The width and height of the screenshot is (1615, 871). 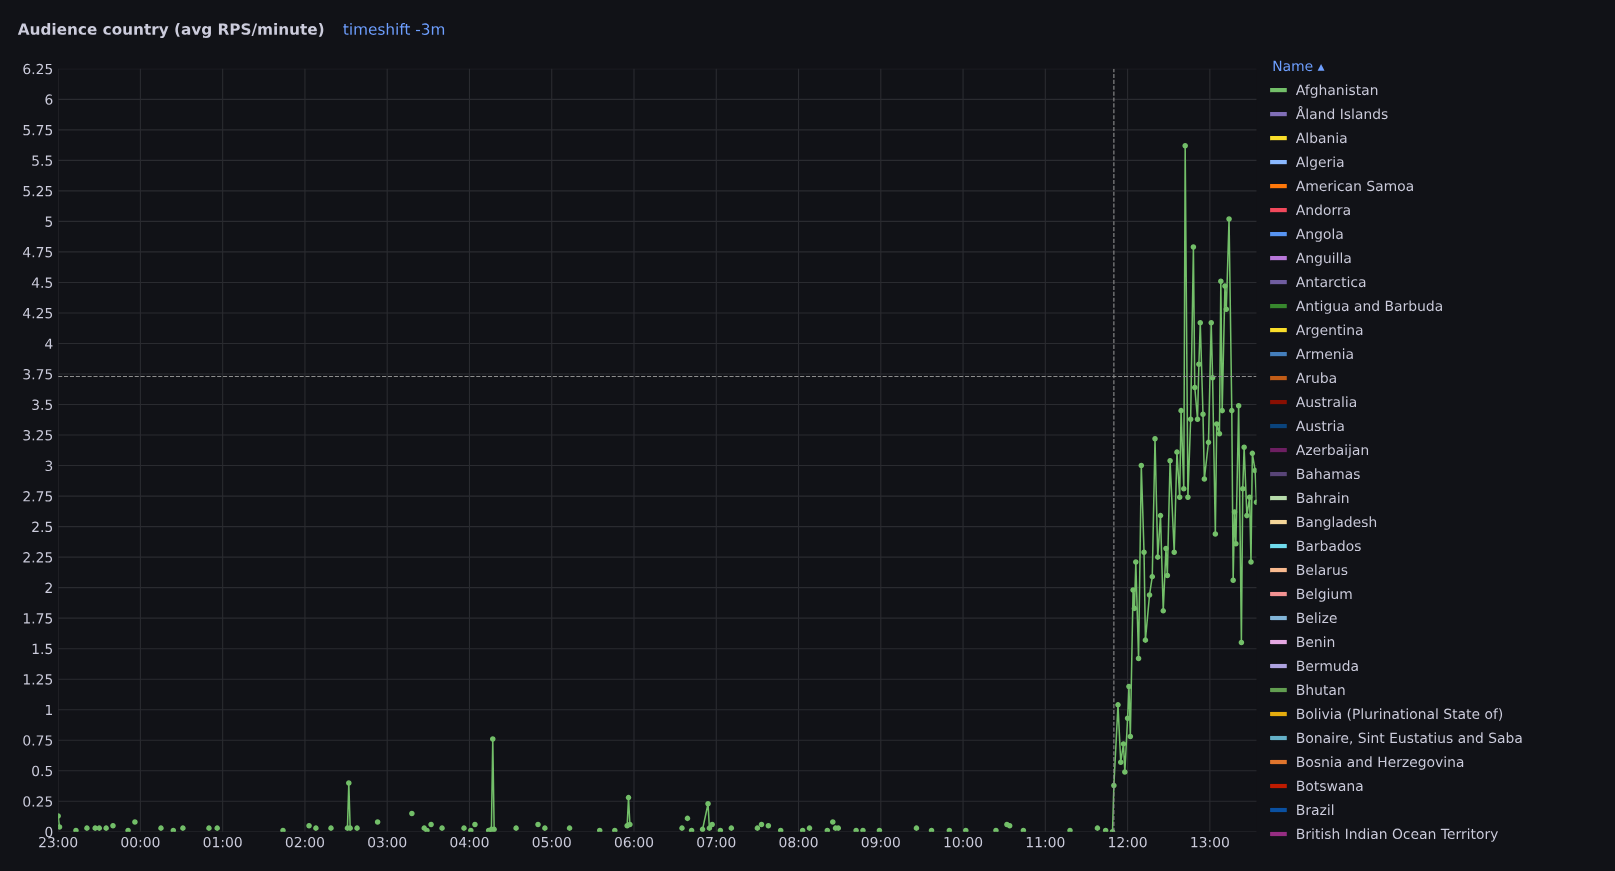 What do you see at coordinates (1325, 402) in the screenshot?
I see `legend-label: Australia` at bounding box center [1325, 402].